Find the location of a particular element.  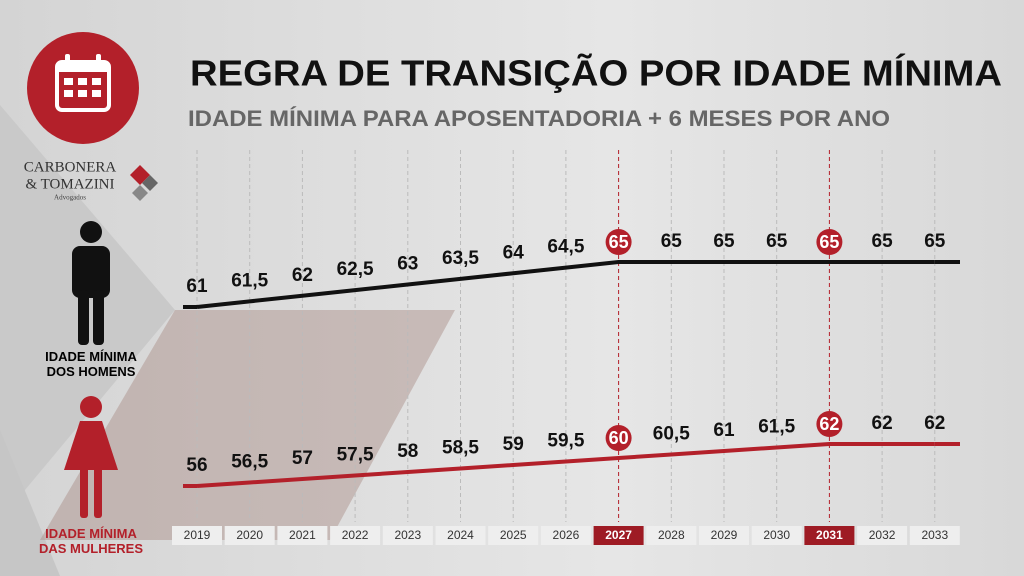

logo-name: CARBONERA is located at coordinates (70, 167).